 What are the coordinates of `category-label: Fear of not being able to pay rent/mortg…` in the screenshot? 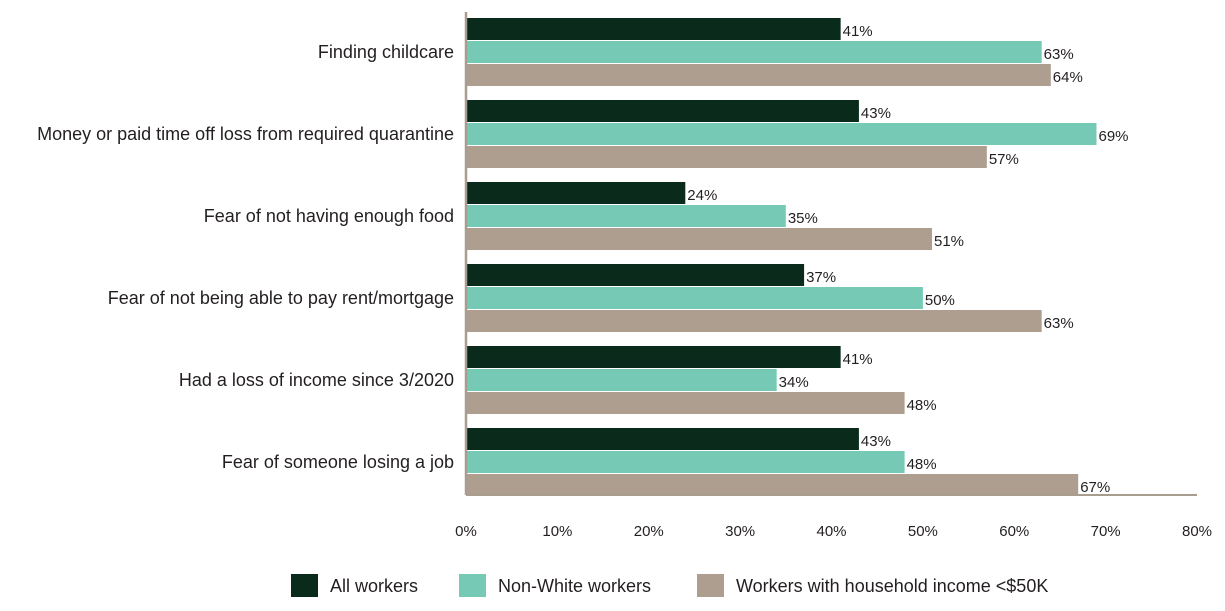 It's located at (281, 298).